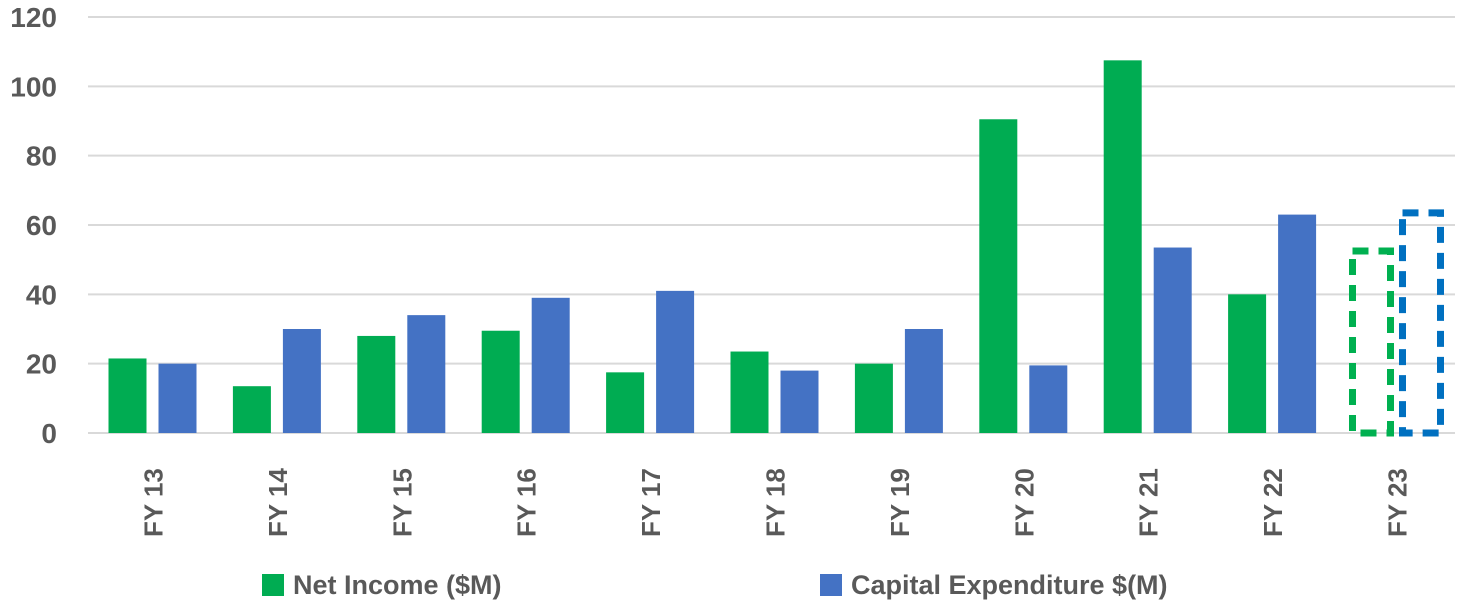  I want to click on y-tick-label: 40, so click(41, 294).